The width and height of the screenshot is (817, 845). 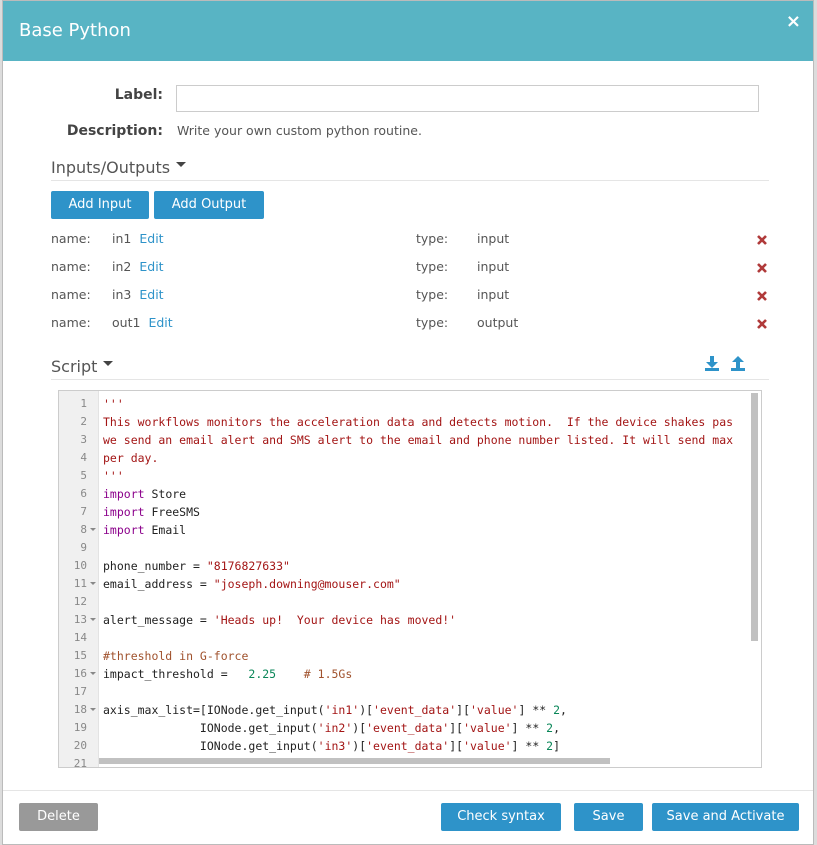 What do you see at coordinates (498, 322) in the screenshot?
I see `type-value: output` at bounding box center [498, 322].